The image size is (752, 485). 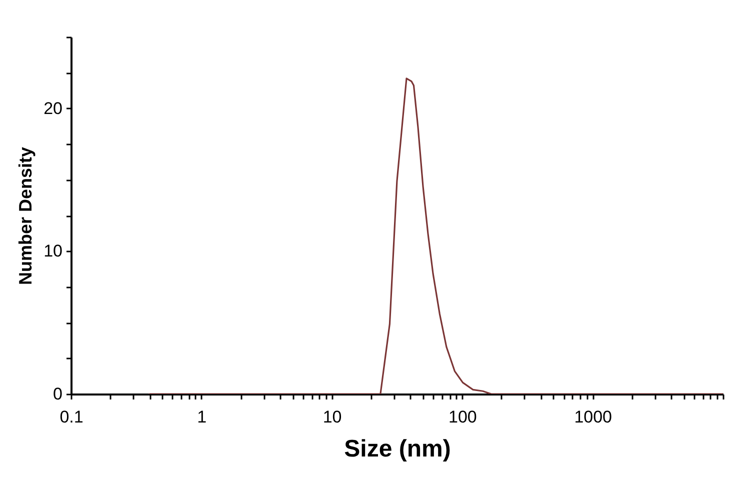 What do you see at coordinates (397, 449) in the screenshot?
I see `x-axis-title: Size (nm)` at bounding box center [397, 449].